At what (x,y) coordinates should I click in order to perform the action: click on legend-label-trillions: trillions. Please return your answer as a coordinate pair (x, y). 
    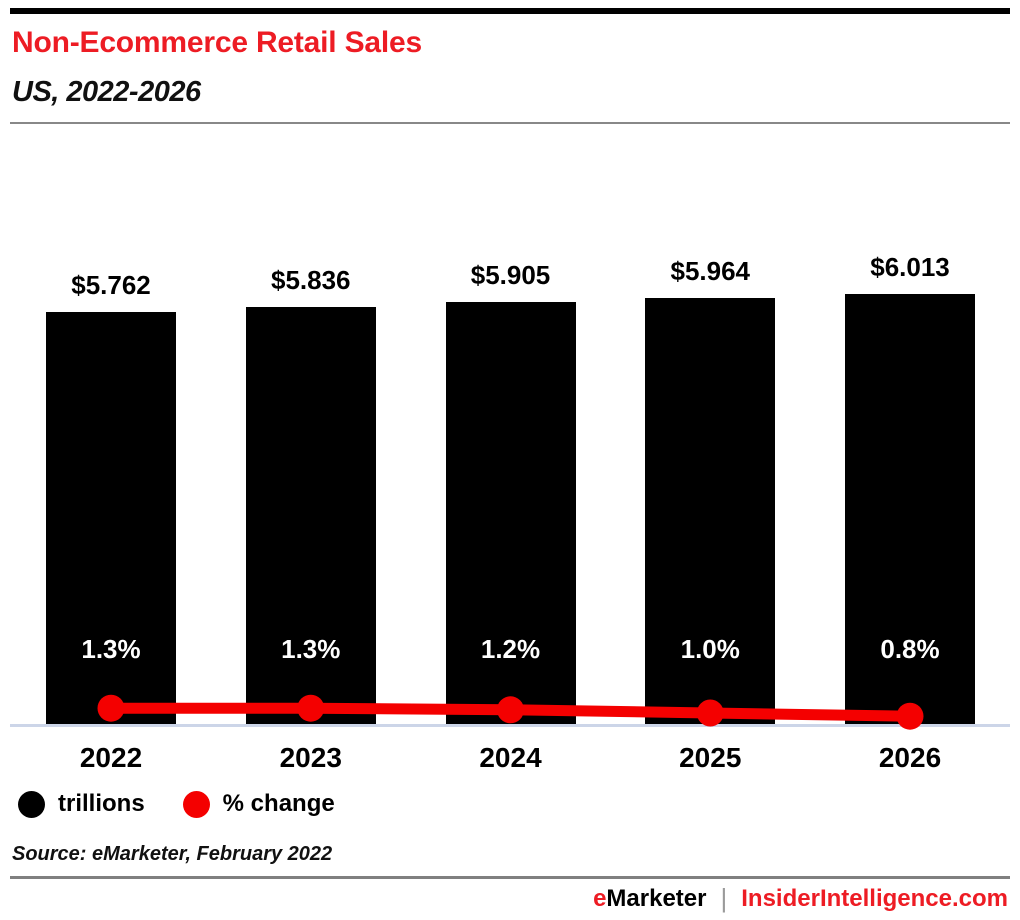
    Looking at the image, I should click on (101, 803).